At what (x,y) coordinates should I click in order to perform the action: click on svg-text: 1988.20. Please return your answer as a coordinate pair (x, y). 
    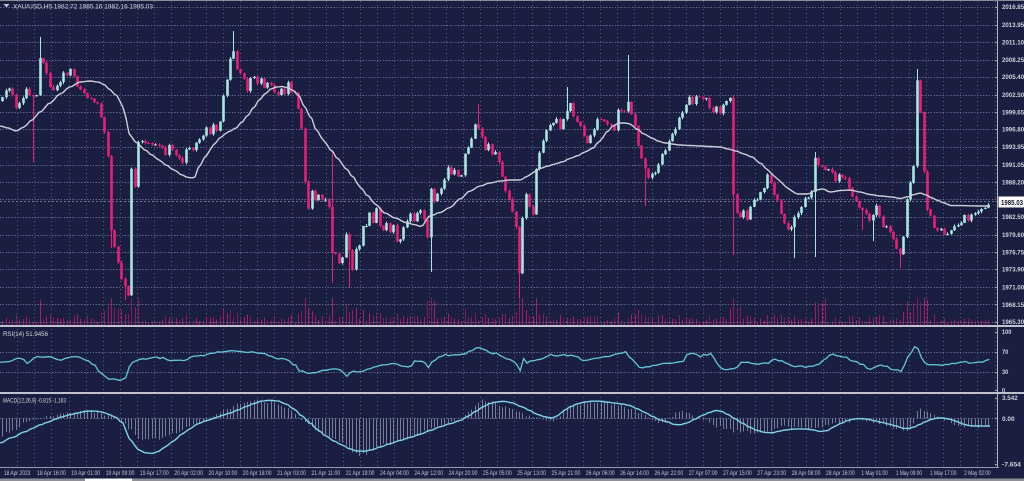
    Looking at the image, I should click on (1013, 182).